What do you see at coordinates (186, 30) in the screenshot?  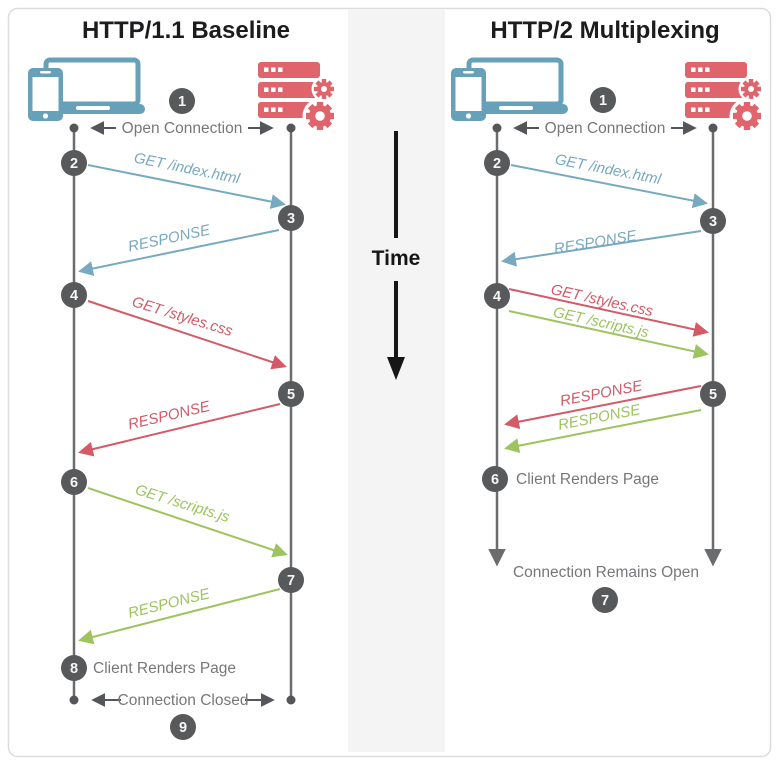 I see `left-panel-title: HTTP/1.1 Baseline` at bounding box center [186, 30].